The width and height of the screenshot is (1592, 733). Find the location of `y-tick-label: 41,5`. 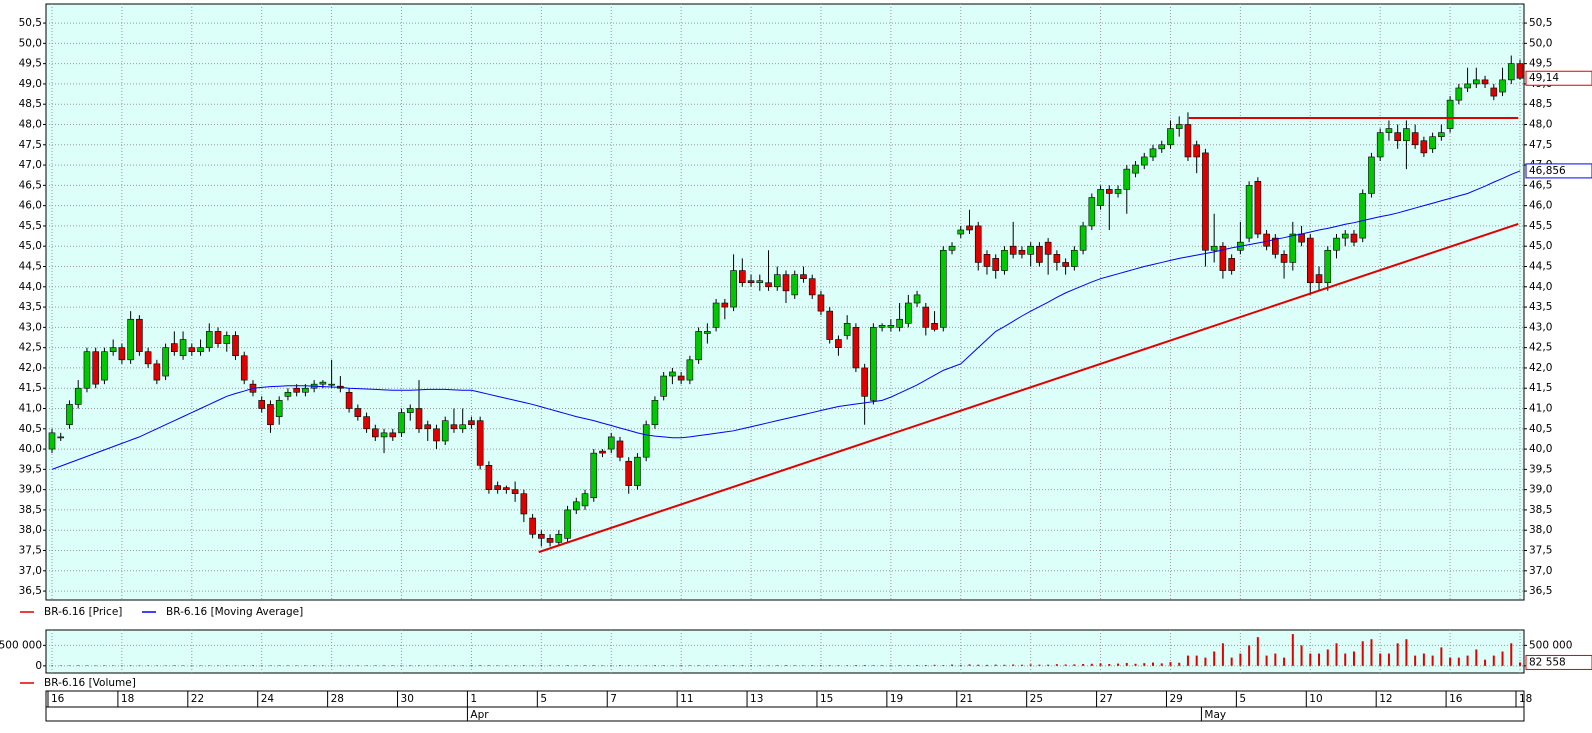

y-tick-label: 41,5 is located at coordinates (30, 388).